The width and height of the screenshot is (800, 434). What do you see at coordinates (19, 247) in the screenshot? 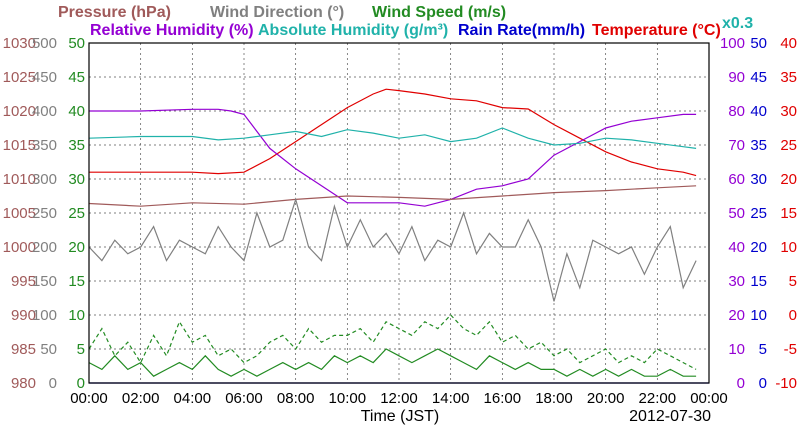
I see `y-tick-label: 1000` at bounding box center [19, 247].